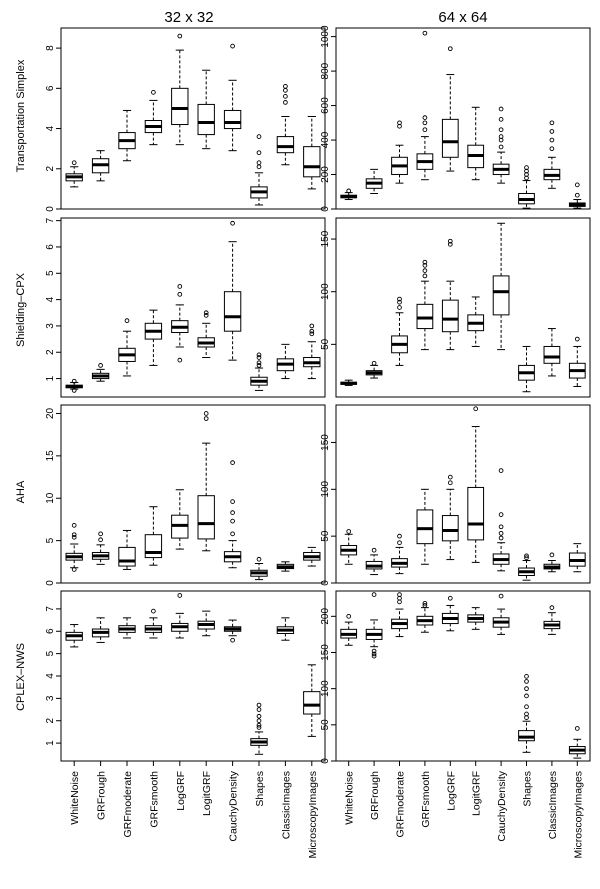 Image resolution: width=600 pixels, height=889 pixels. Describe the element at coordinates (50, 413) in the screenshot. I see `y-tick-label: 20` at that location.